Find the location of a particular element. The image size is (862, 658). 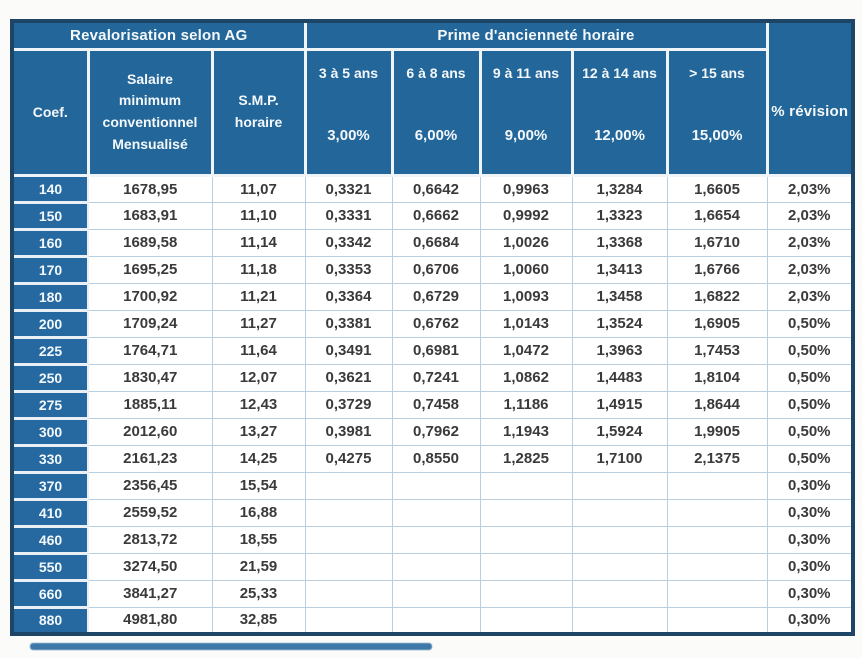

coef-cell: 150 is located at coordinates (50, 215).